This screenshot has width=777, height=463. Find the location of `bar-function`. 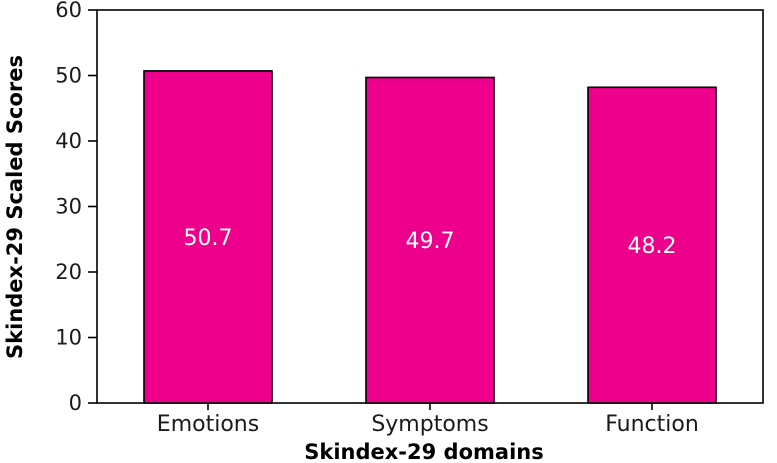

bar-function is located at coordinates (652, 245).